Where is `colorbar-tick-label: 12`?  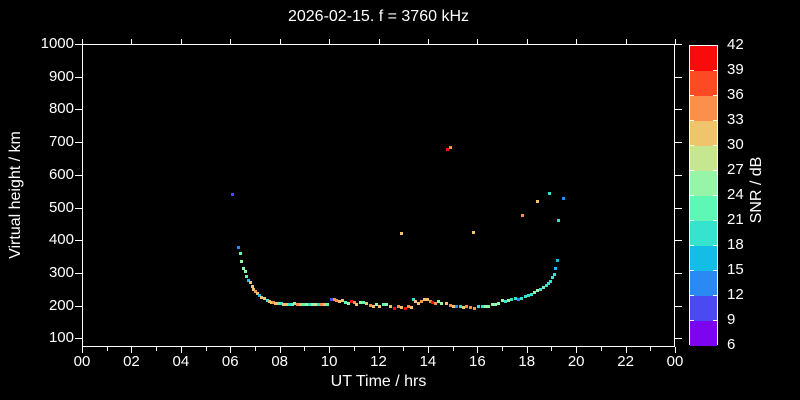
colorbar-tick-label: 12 is located at coordinates (735, 294).